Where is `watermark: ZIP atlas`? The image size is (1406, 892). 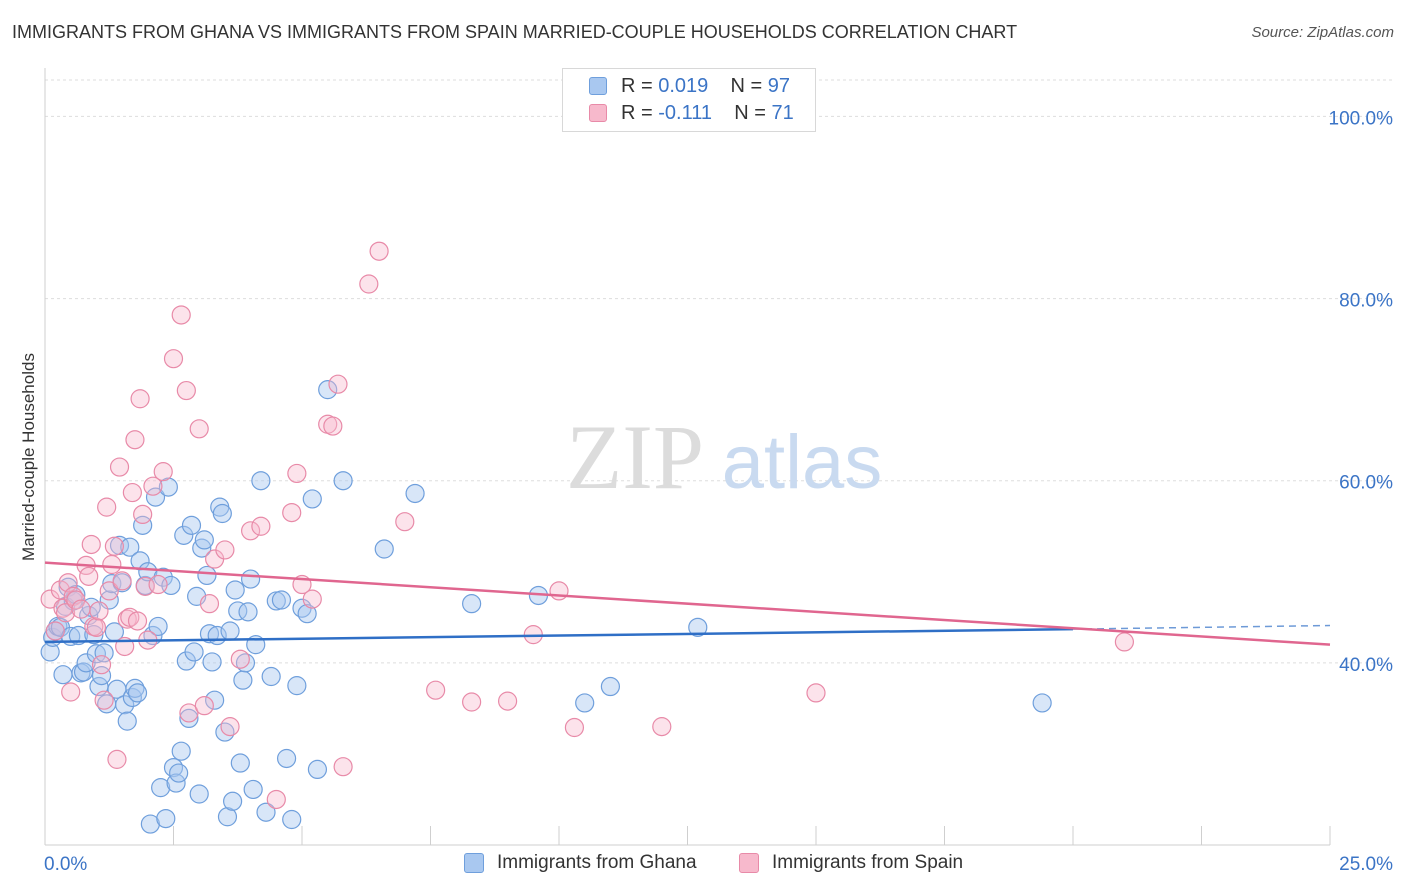
watermark: ZIP atlas is located at coordinates (724, 457).